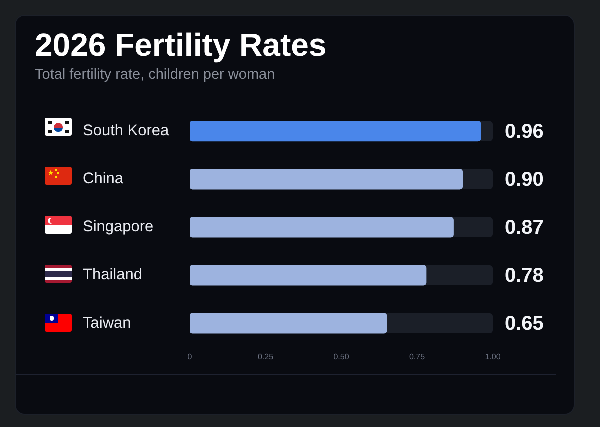  Describe the element at coordinates (342, 357) in the screenshot. I see `x-tick-label: 0.50` at that location.